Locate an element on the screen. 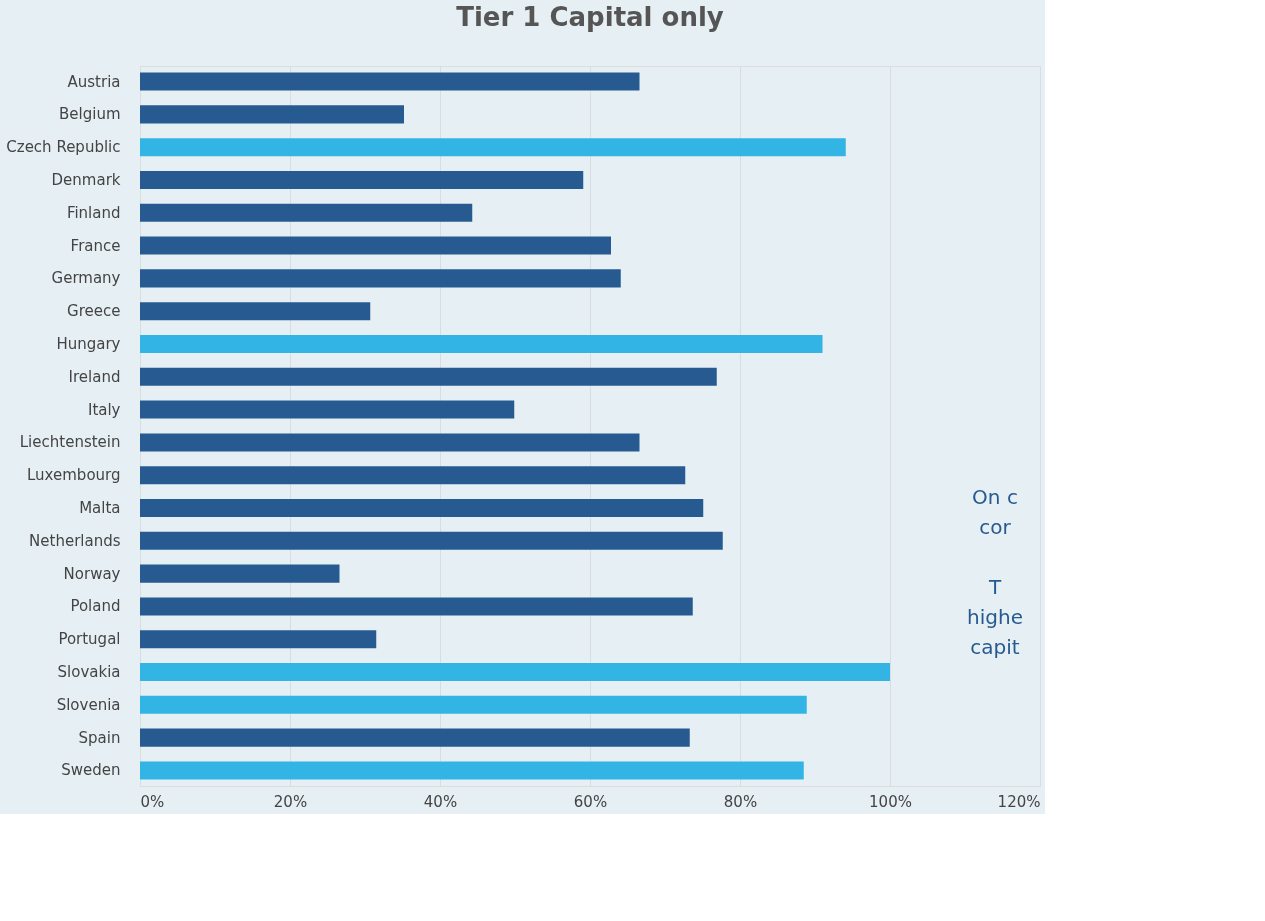 Image resolution: width=1265 pixels, height=921 pixels. y-tick-label: Ireland is located at coordinates (94, 376).